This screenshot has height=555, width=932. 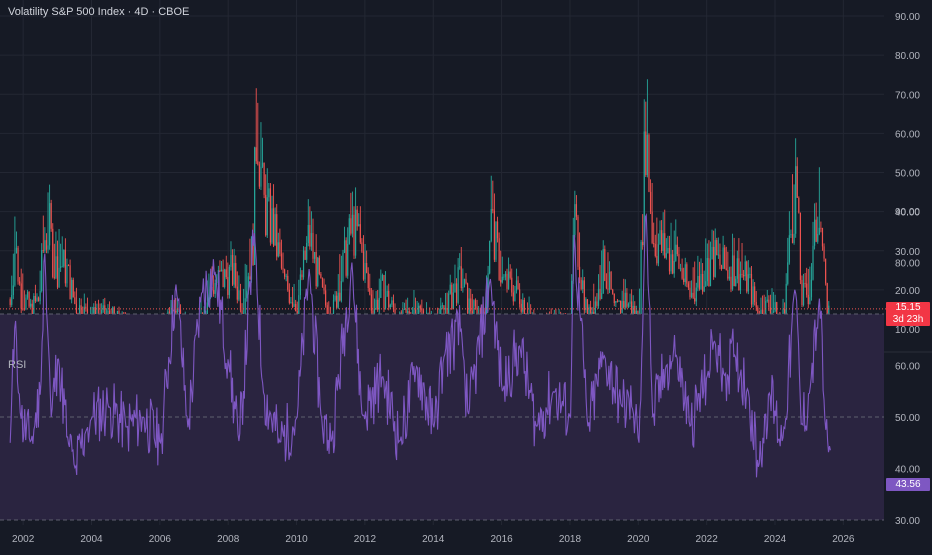 What do you see at coordinates (160, 539) in the screenshot?
I see `x-tick-label: 2006` at bounding box center [160, 539].